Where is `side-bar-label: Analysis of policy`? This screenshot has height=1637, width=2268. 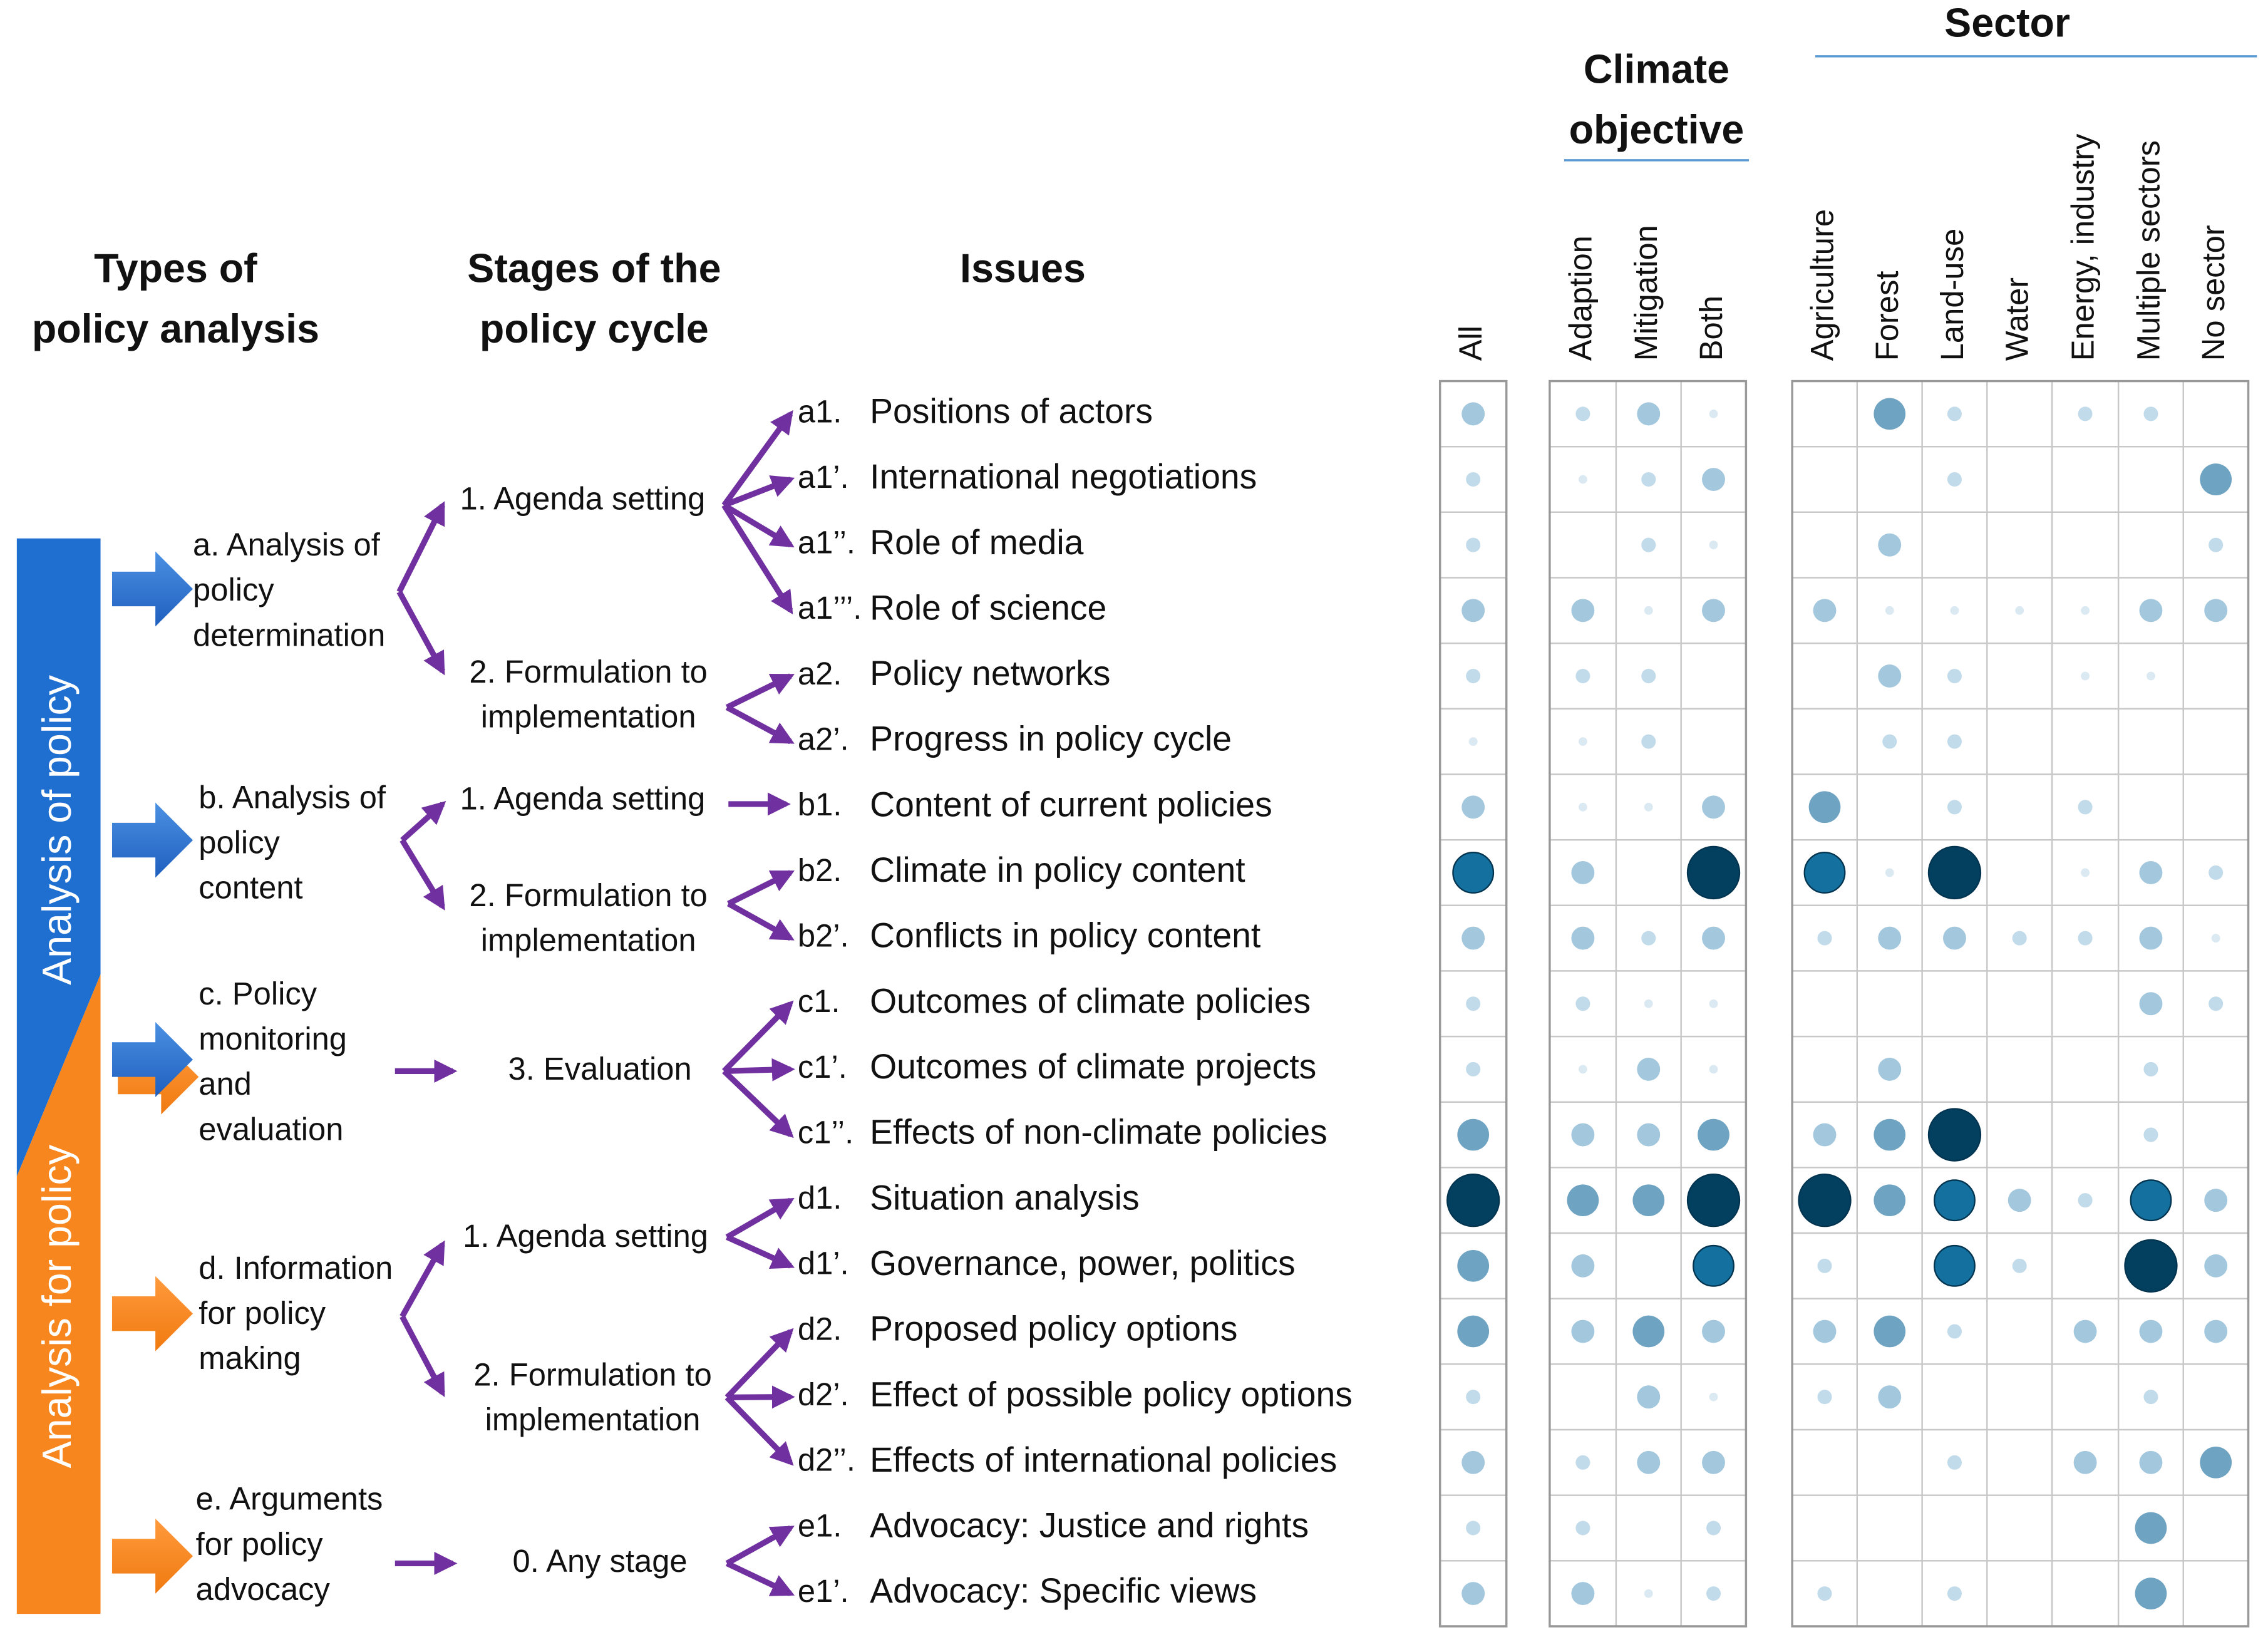 side-bar-label: Analysis of policy is located at coordinates (57, 830).